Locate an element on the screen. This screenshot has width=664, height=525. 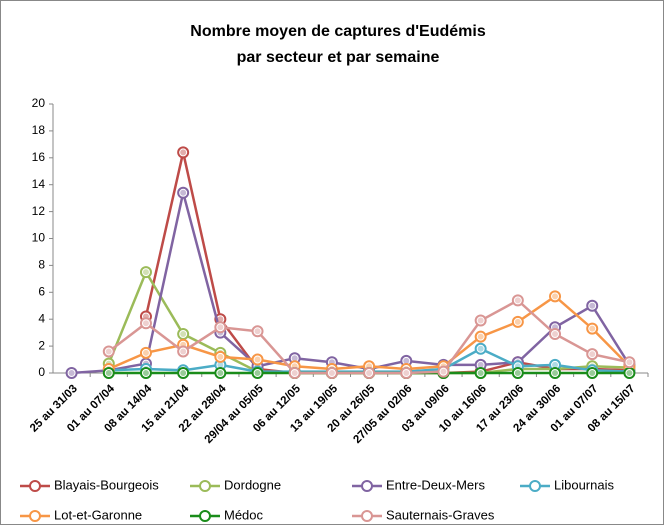
chart-title: Nombre moyen de captures d'Eudémis is located at coordinates (338, 31).